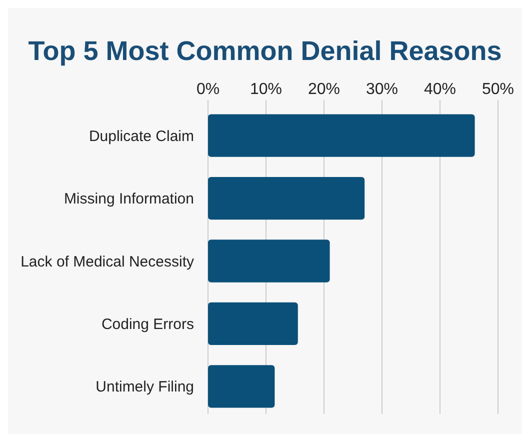  I want to click on x-tick-label: 30%, so click(382, 89).